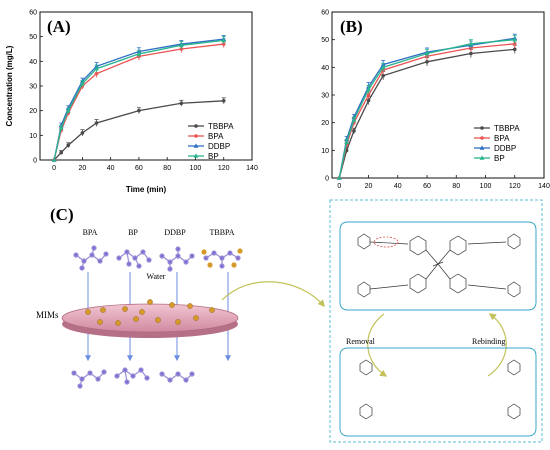 The height and width of the screenshot is (450, 550). What do you see at coordinates (33, 62) in the screenshot?
I see `chartA-ytick-label: 40` at bounding box center [33, 62].